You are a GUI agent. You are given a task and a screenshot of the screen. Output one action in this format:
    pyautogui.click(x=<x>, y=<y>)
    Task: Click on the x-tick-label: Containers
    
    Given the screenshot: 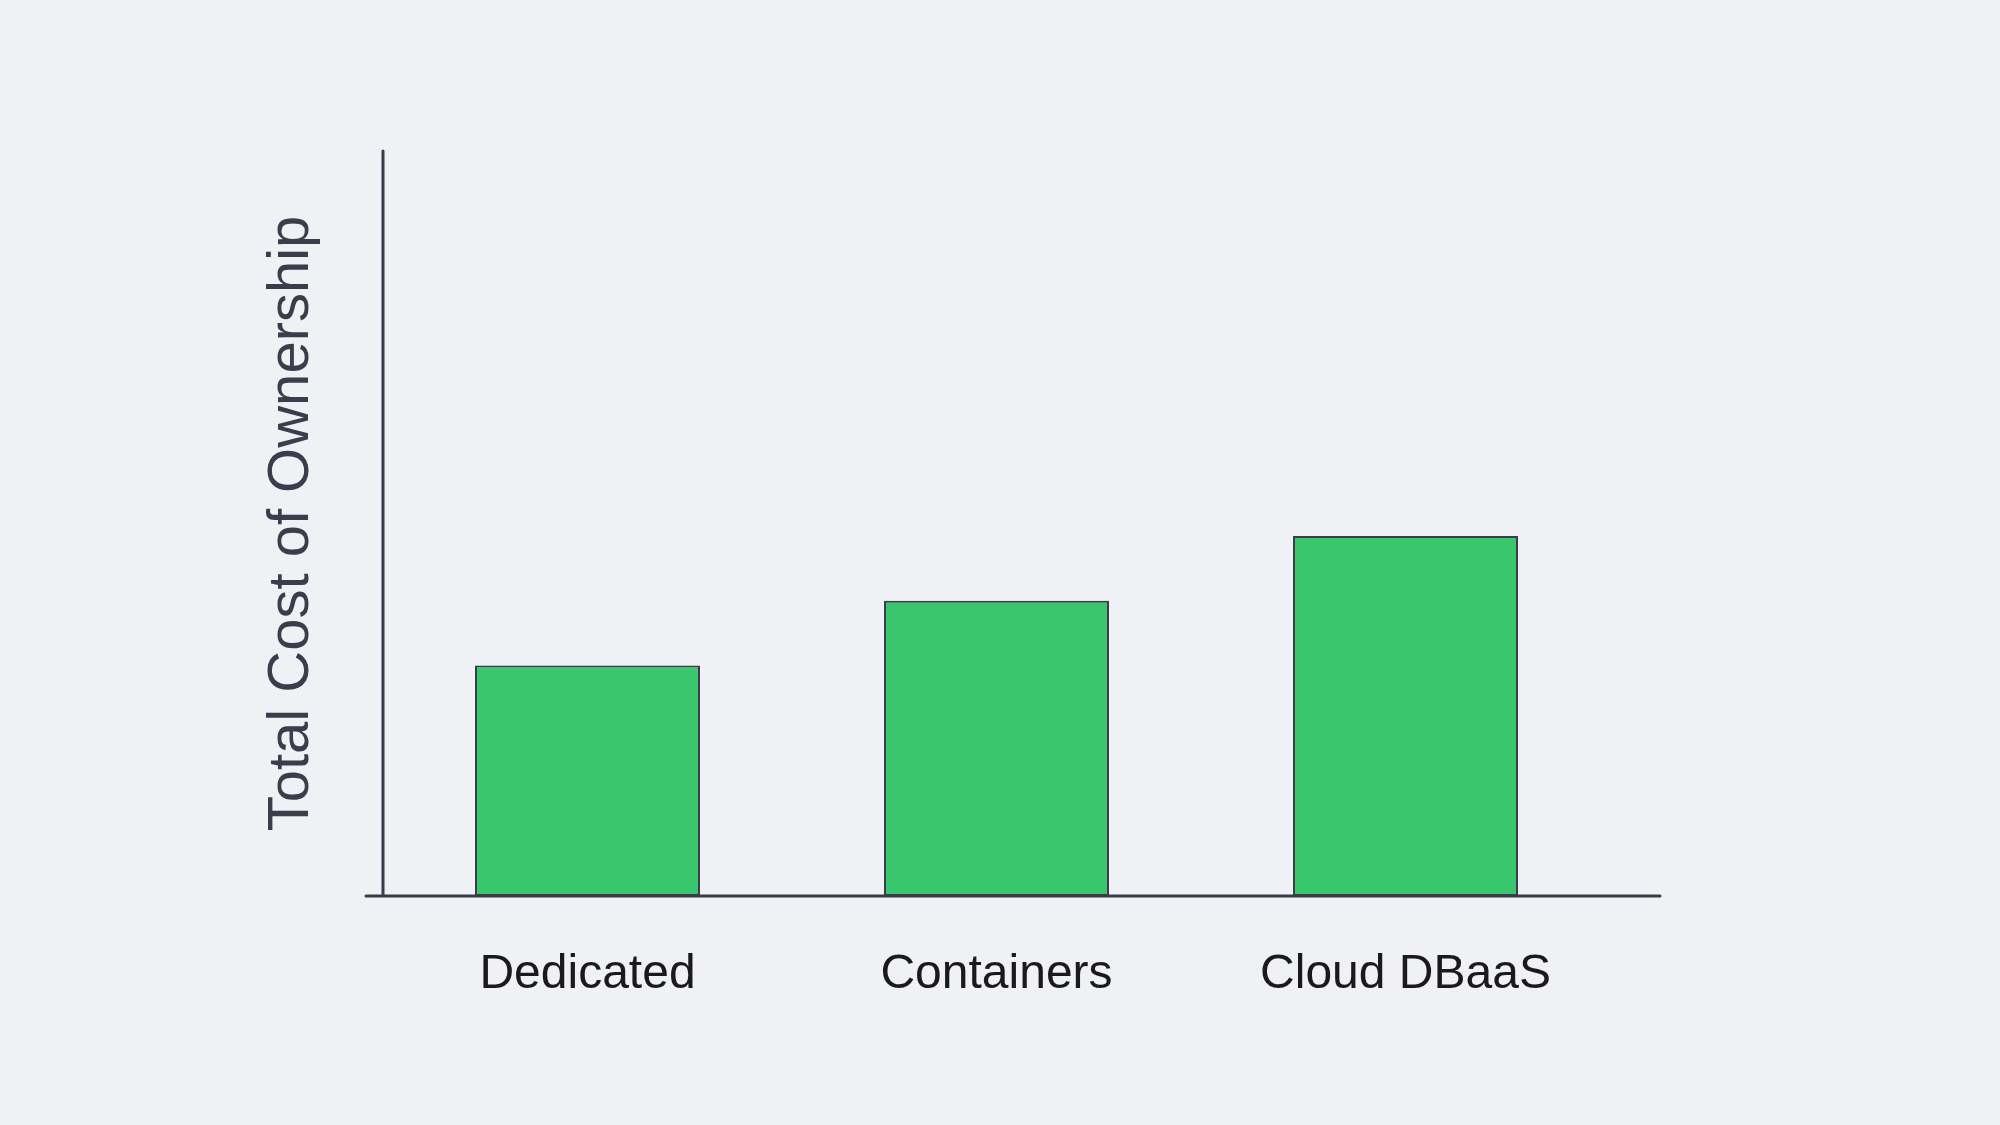 What is the action you would take?
    pyautogui.click(x=996, y=972)
    